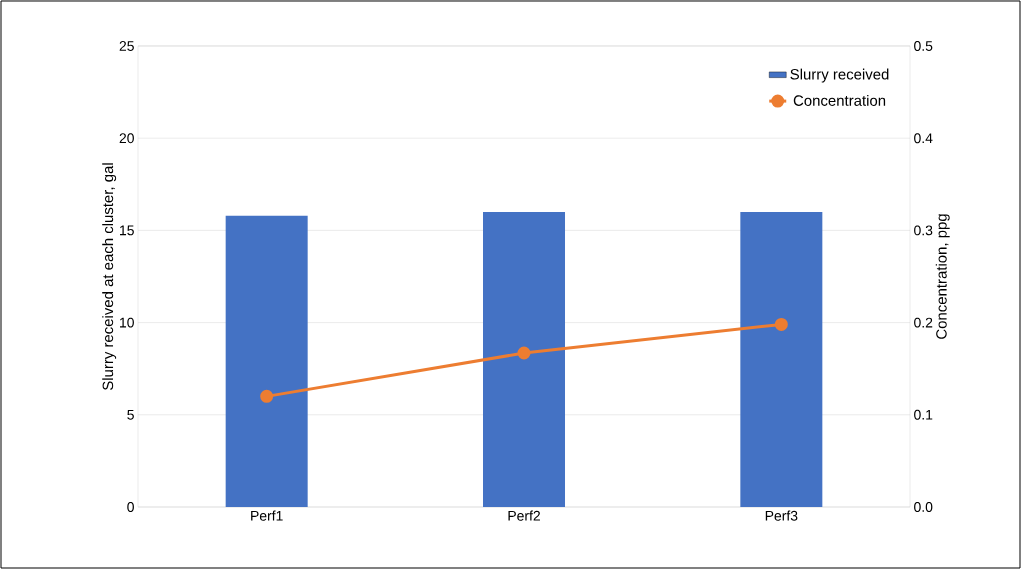  Describe the element at coordinates (839, 100) in the screenshot. I see `legend-label: Concentration` at that location.